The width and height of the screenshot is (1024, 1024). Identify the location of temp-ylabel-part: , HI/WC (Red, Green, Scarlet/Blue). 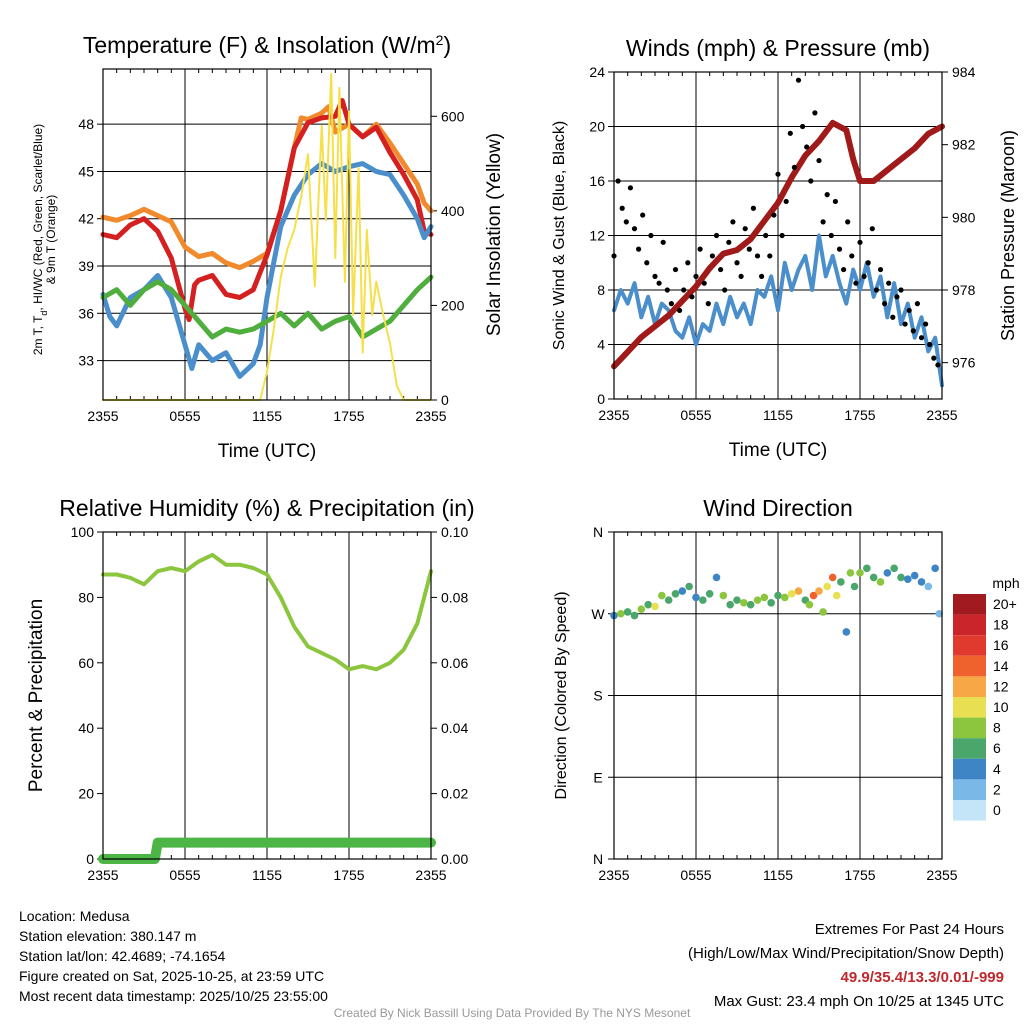
(38, 217).